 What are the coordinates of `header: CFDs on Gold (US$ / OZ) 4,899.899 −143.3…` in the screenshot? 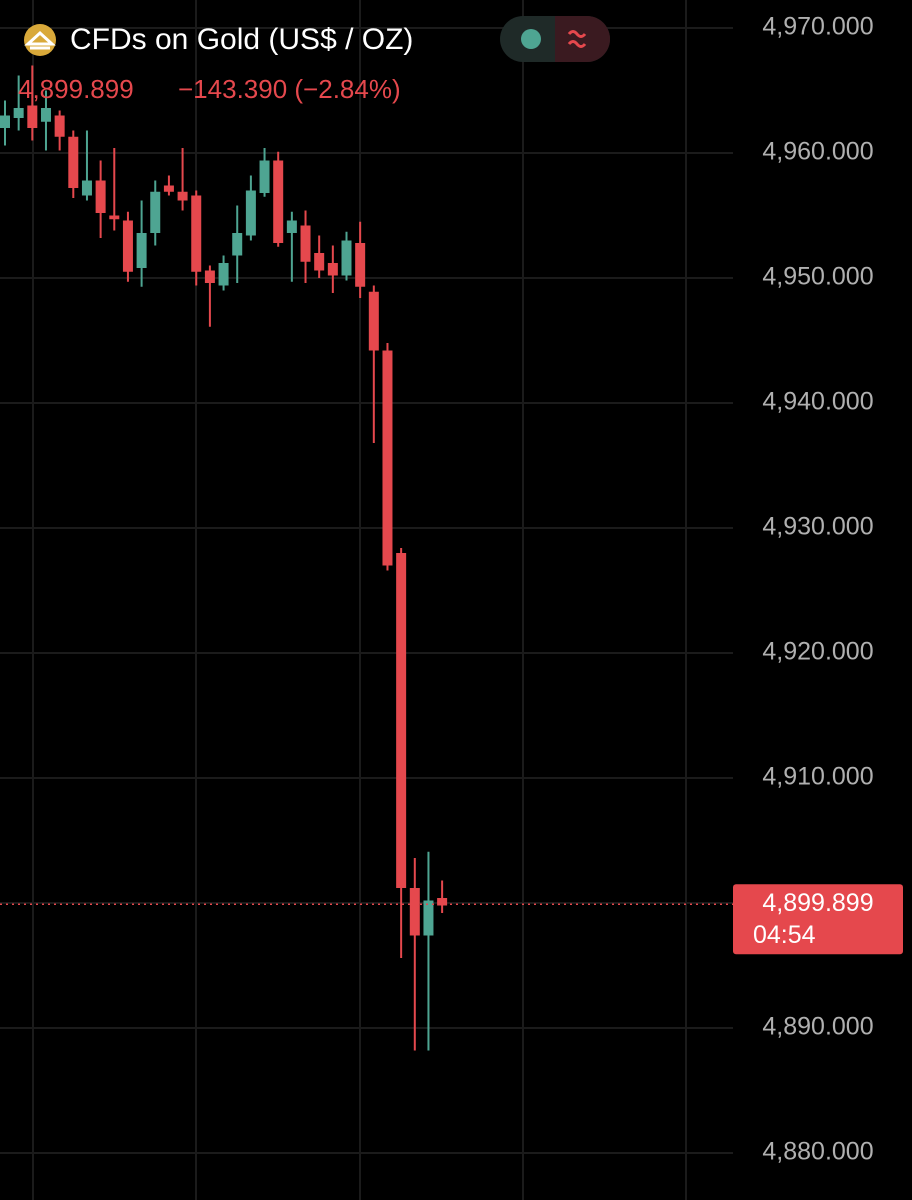 It's located at (314, 60).